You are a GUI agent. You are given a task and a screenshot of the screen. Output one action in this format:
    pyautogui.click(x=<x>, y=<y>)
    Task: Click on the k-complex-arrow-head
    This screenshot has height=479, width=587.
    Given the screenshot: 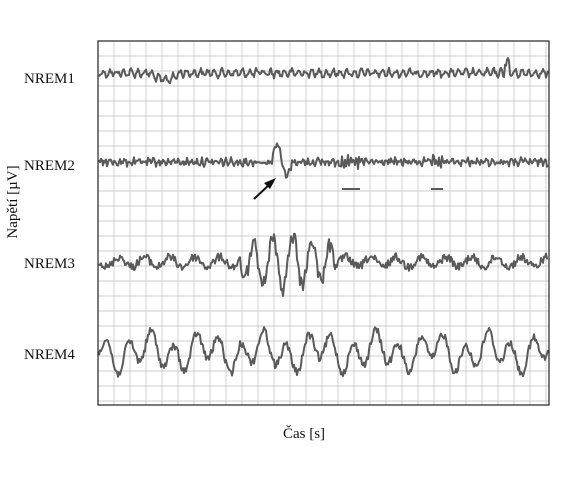 What is the action you would take?
    pyautogui.click(x=270, y=183)
    